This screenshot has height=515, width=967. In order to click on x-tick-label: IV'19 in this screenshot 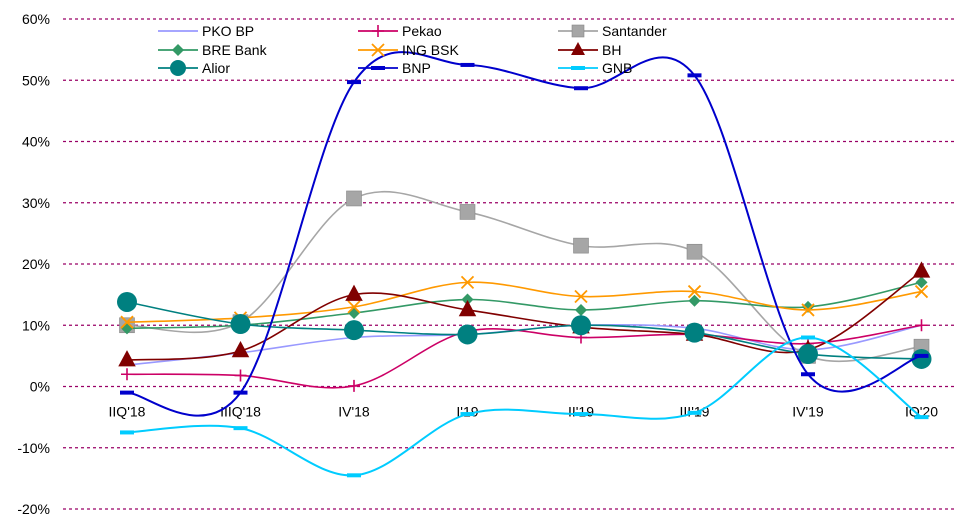, I will do `click(808, 412)`.